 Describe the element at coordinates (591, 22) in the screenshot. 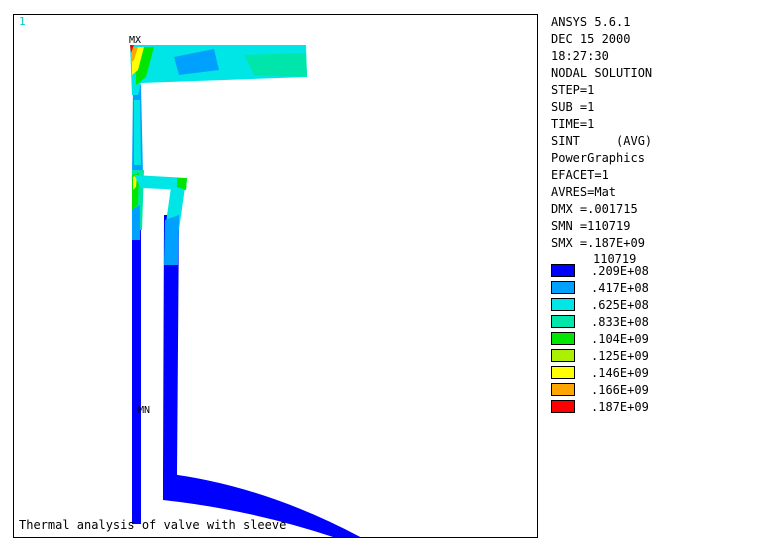

I see `info-line: ANSYS 5.6.1` at that location.